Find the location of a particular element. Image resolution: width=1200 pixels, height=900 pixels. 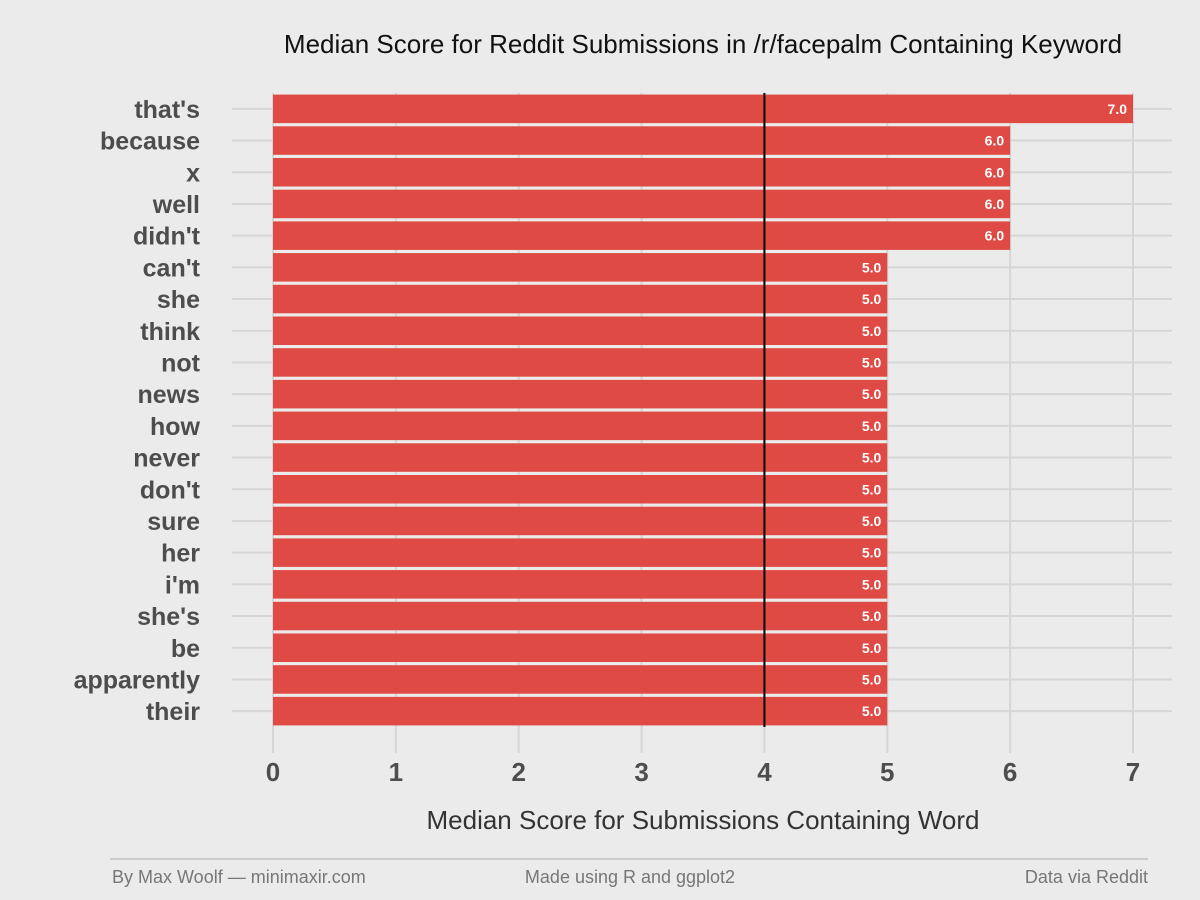

category-label: how is located at coordinates (175, 427).